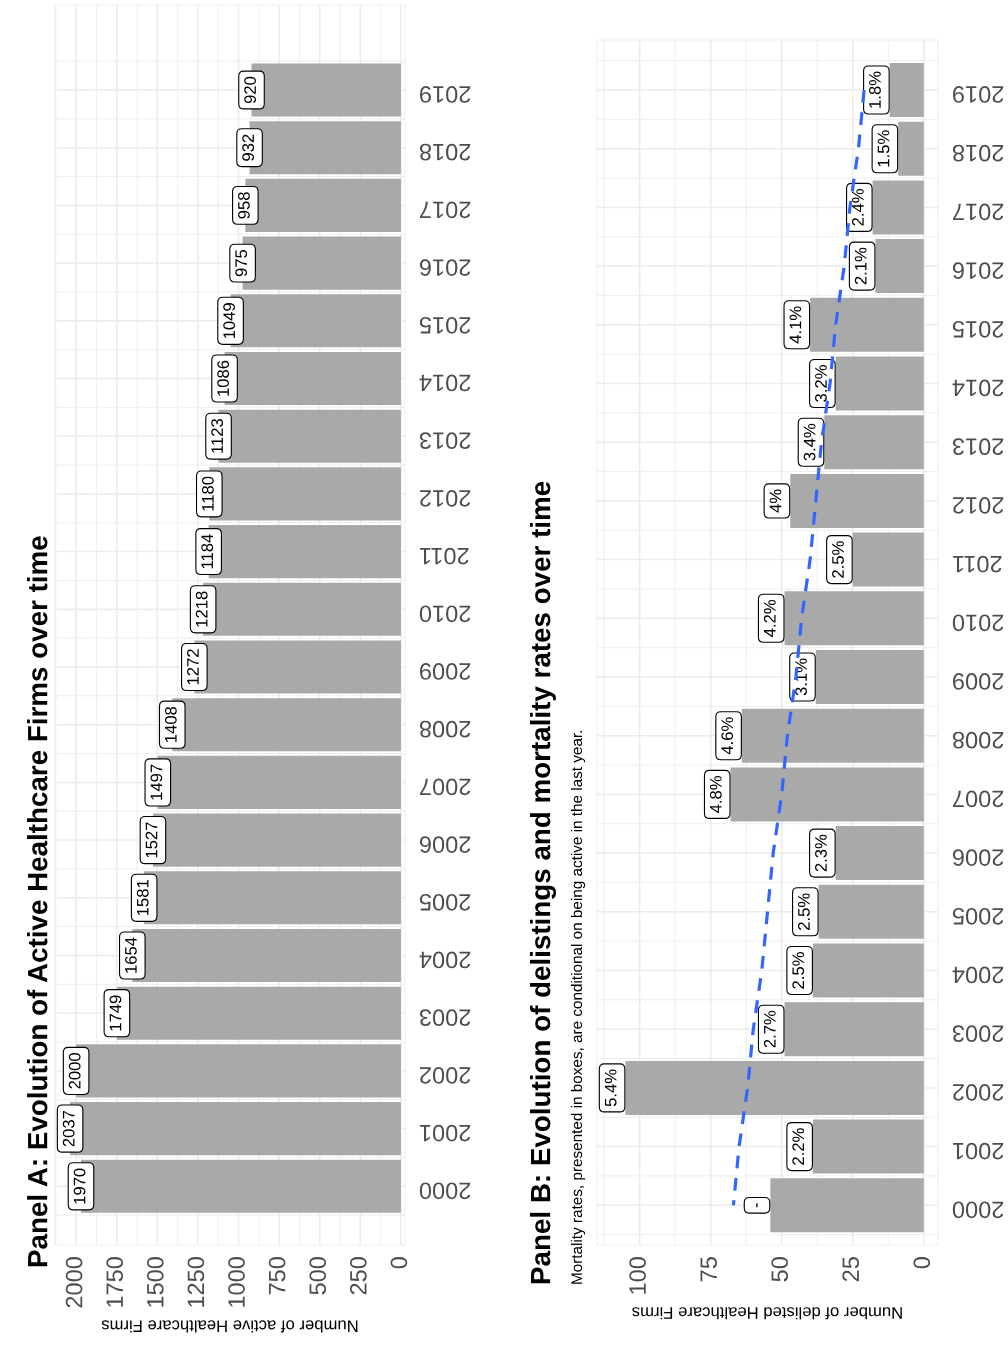 This screenshot has width=1008, height=1368. Describe the element at coordinates (821, 383) in the screenshot. I see `annotation: 3.2%` at that location.